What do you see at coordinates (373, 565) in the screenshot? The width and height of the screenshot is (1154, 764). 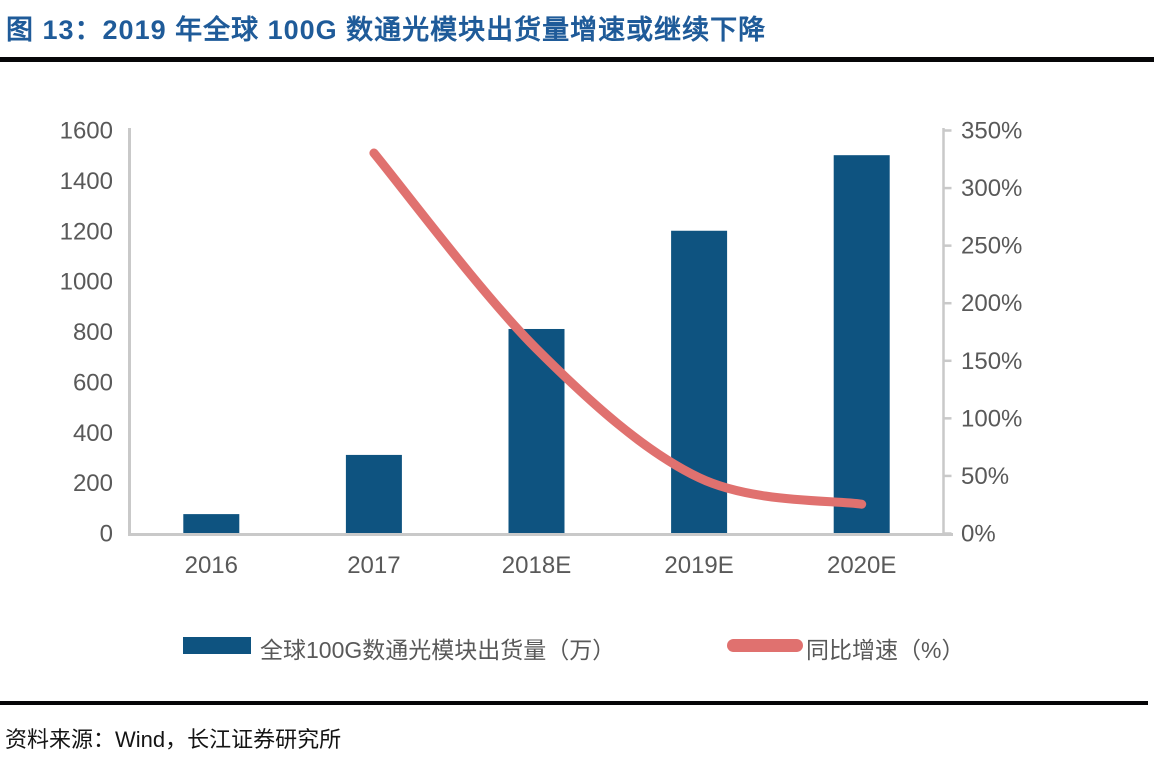 I see `x-tick-label-2017: 2017` at bounding box center [373, 565].